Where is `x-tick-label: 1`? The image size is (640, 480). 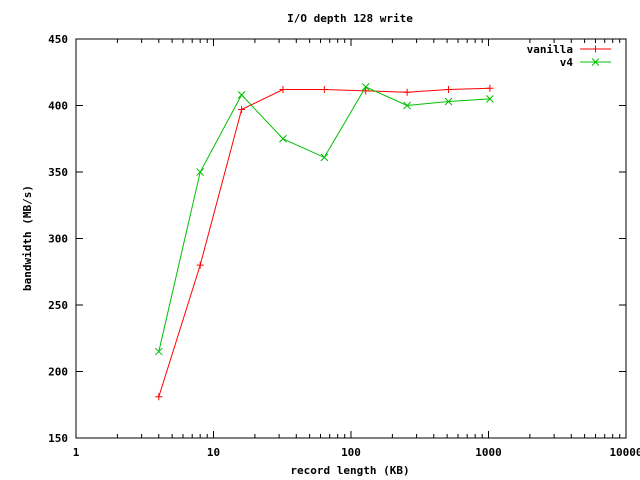
x-tick-label: 1 is located at coordinates (76, 452).